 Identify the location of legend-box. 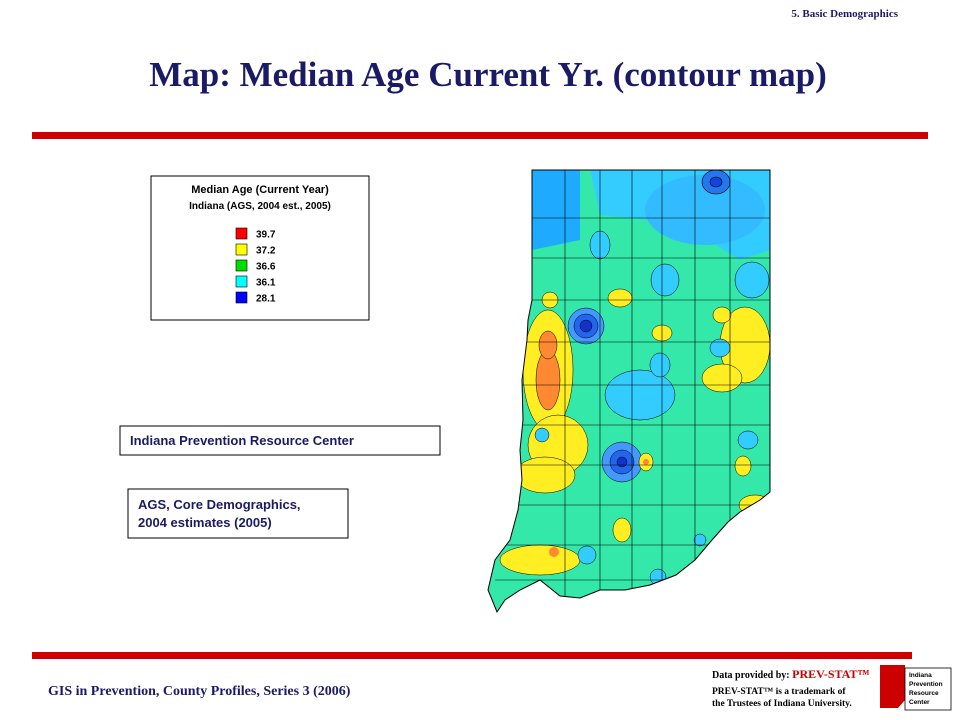
(260, 248).